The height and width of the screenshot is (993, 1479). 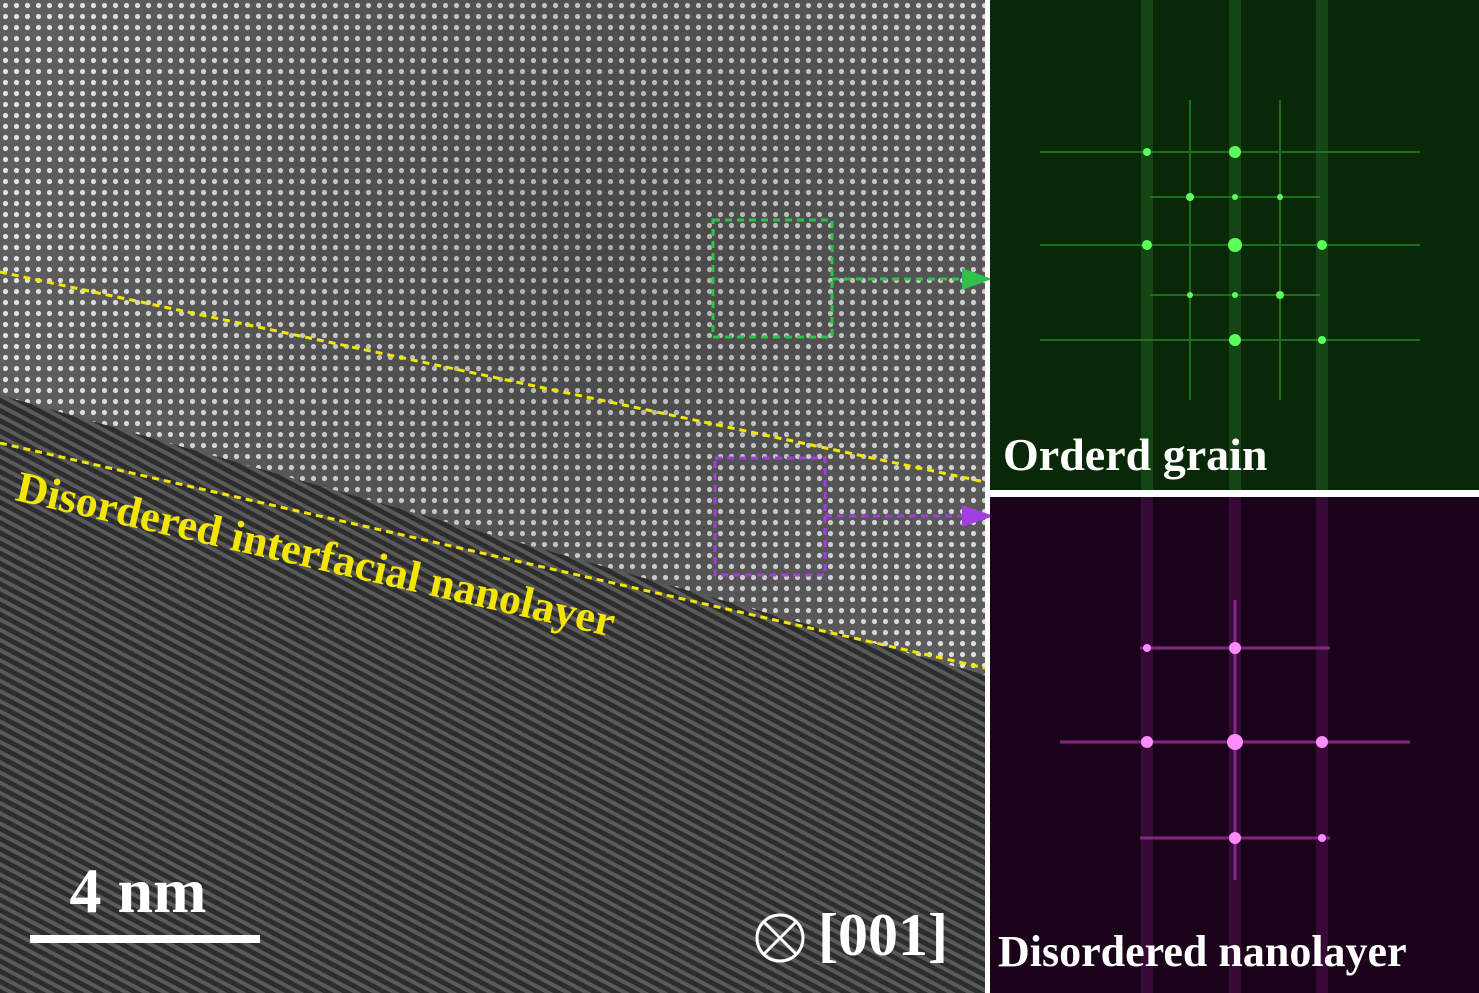 What do you see at coordinates (883, 935) in the screenshot?
I see `zone-axis-label: [001]` at bounding box center [883, 935].